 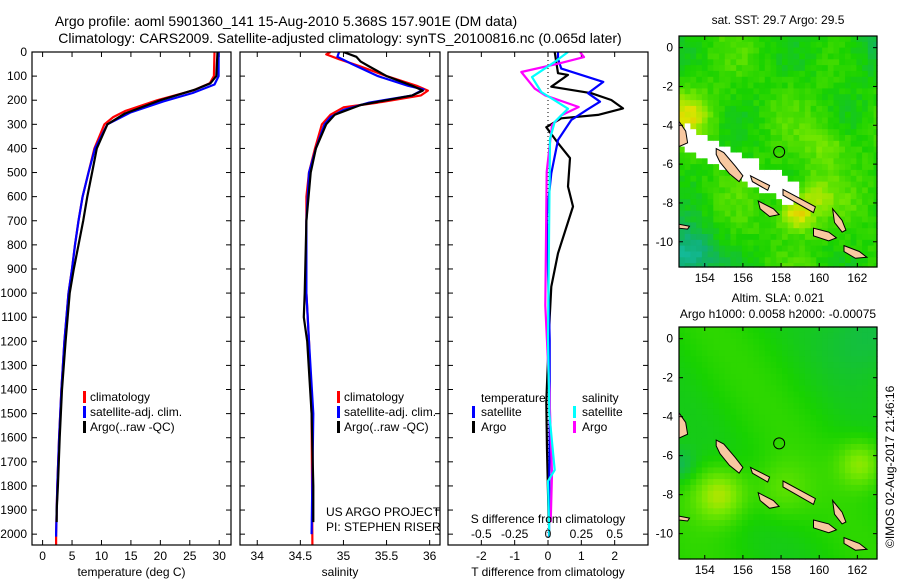 What do you see at coordinates (799, 201) in the screenshot?
I see `island` at bounding box center [799, 201].